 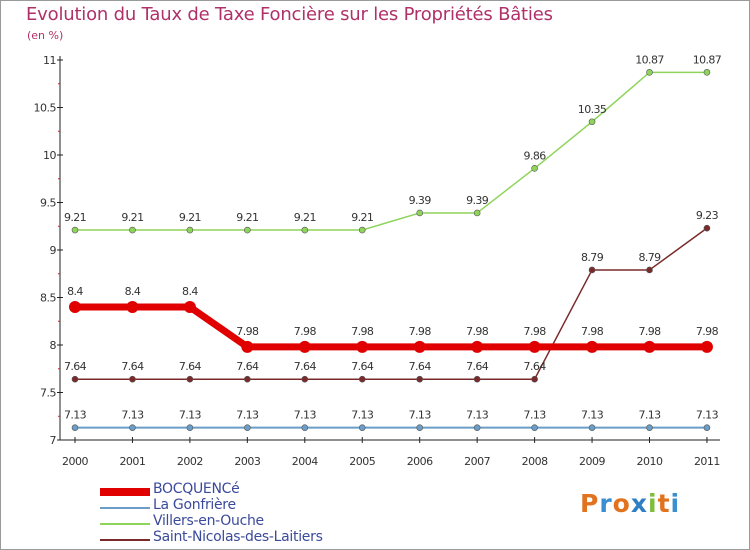 I want to click on legend-label: Saint-Nicolas-des-Laitiers, so click(x=238, y=537).